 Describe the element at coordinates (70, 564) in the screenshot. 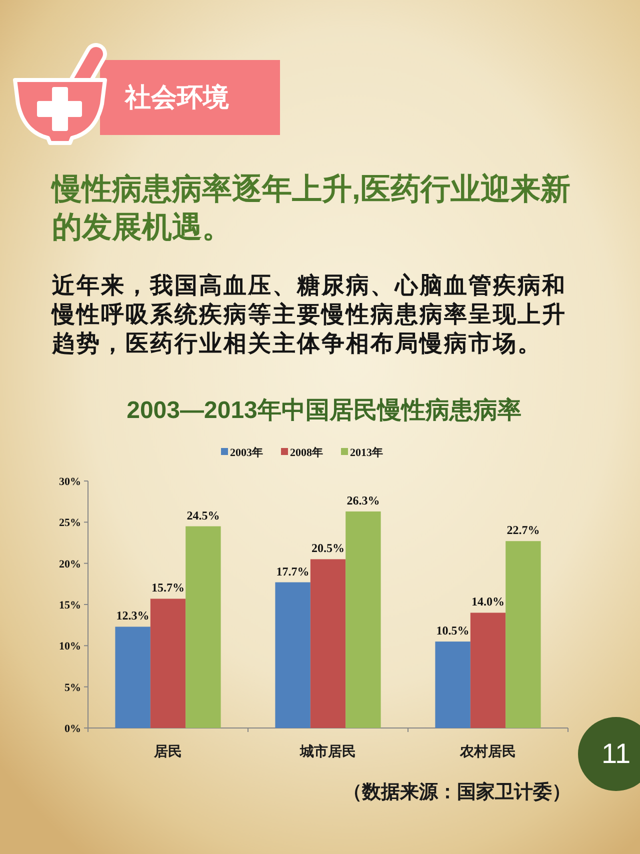

I see `y-tick-label: 20%` at that location.